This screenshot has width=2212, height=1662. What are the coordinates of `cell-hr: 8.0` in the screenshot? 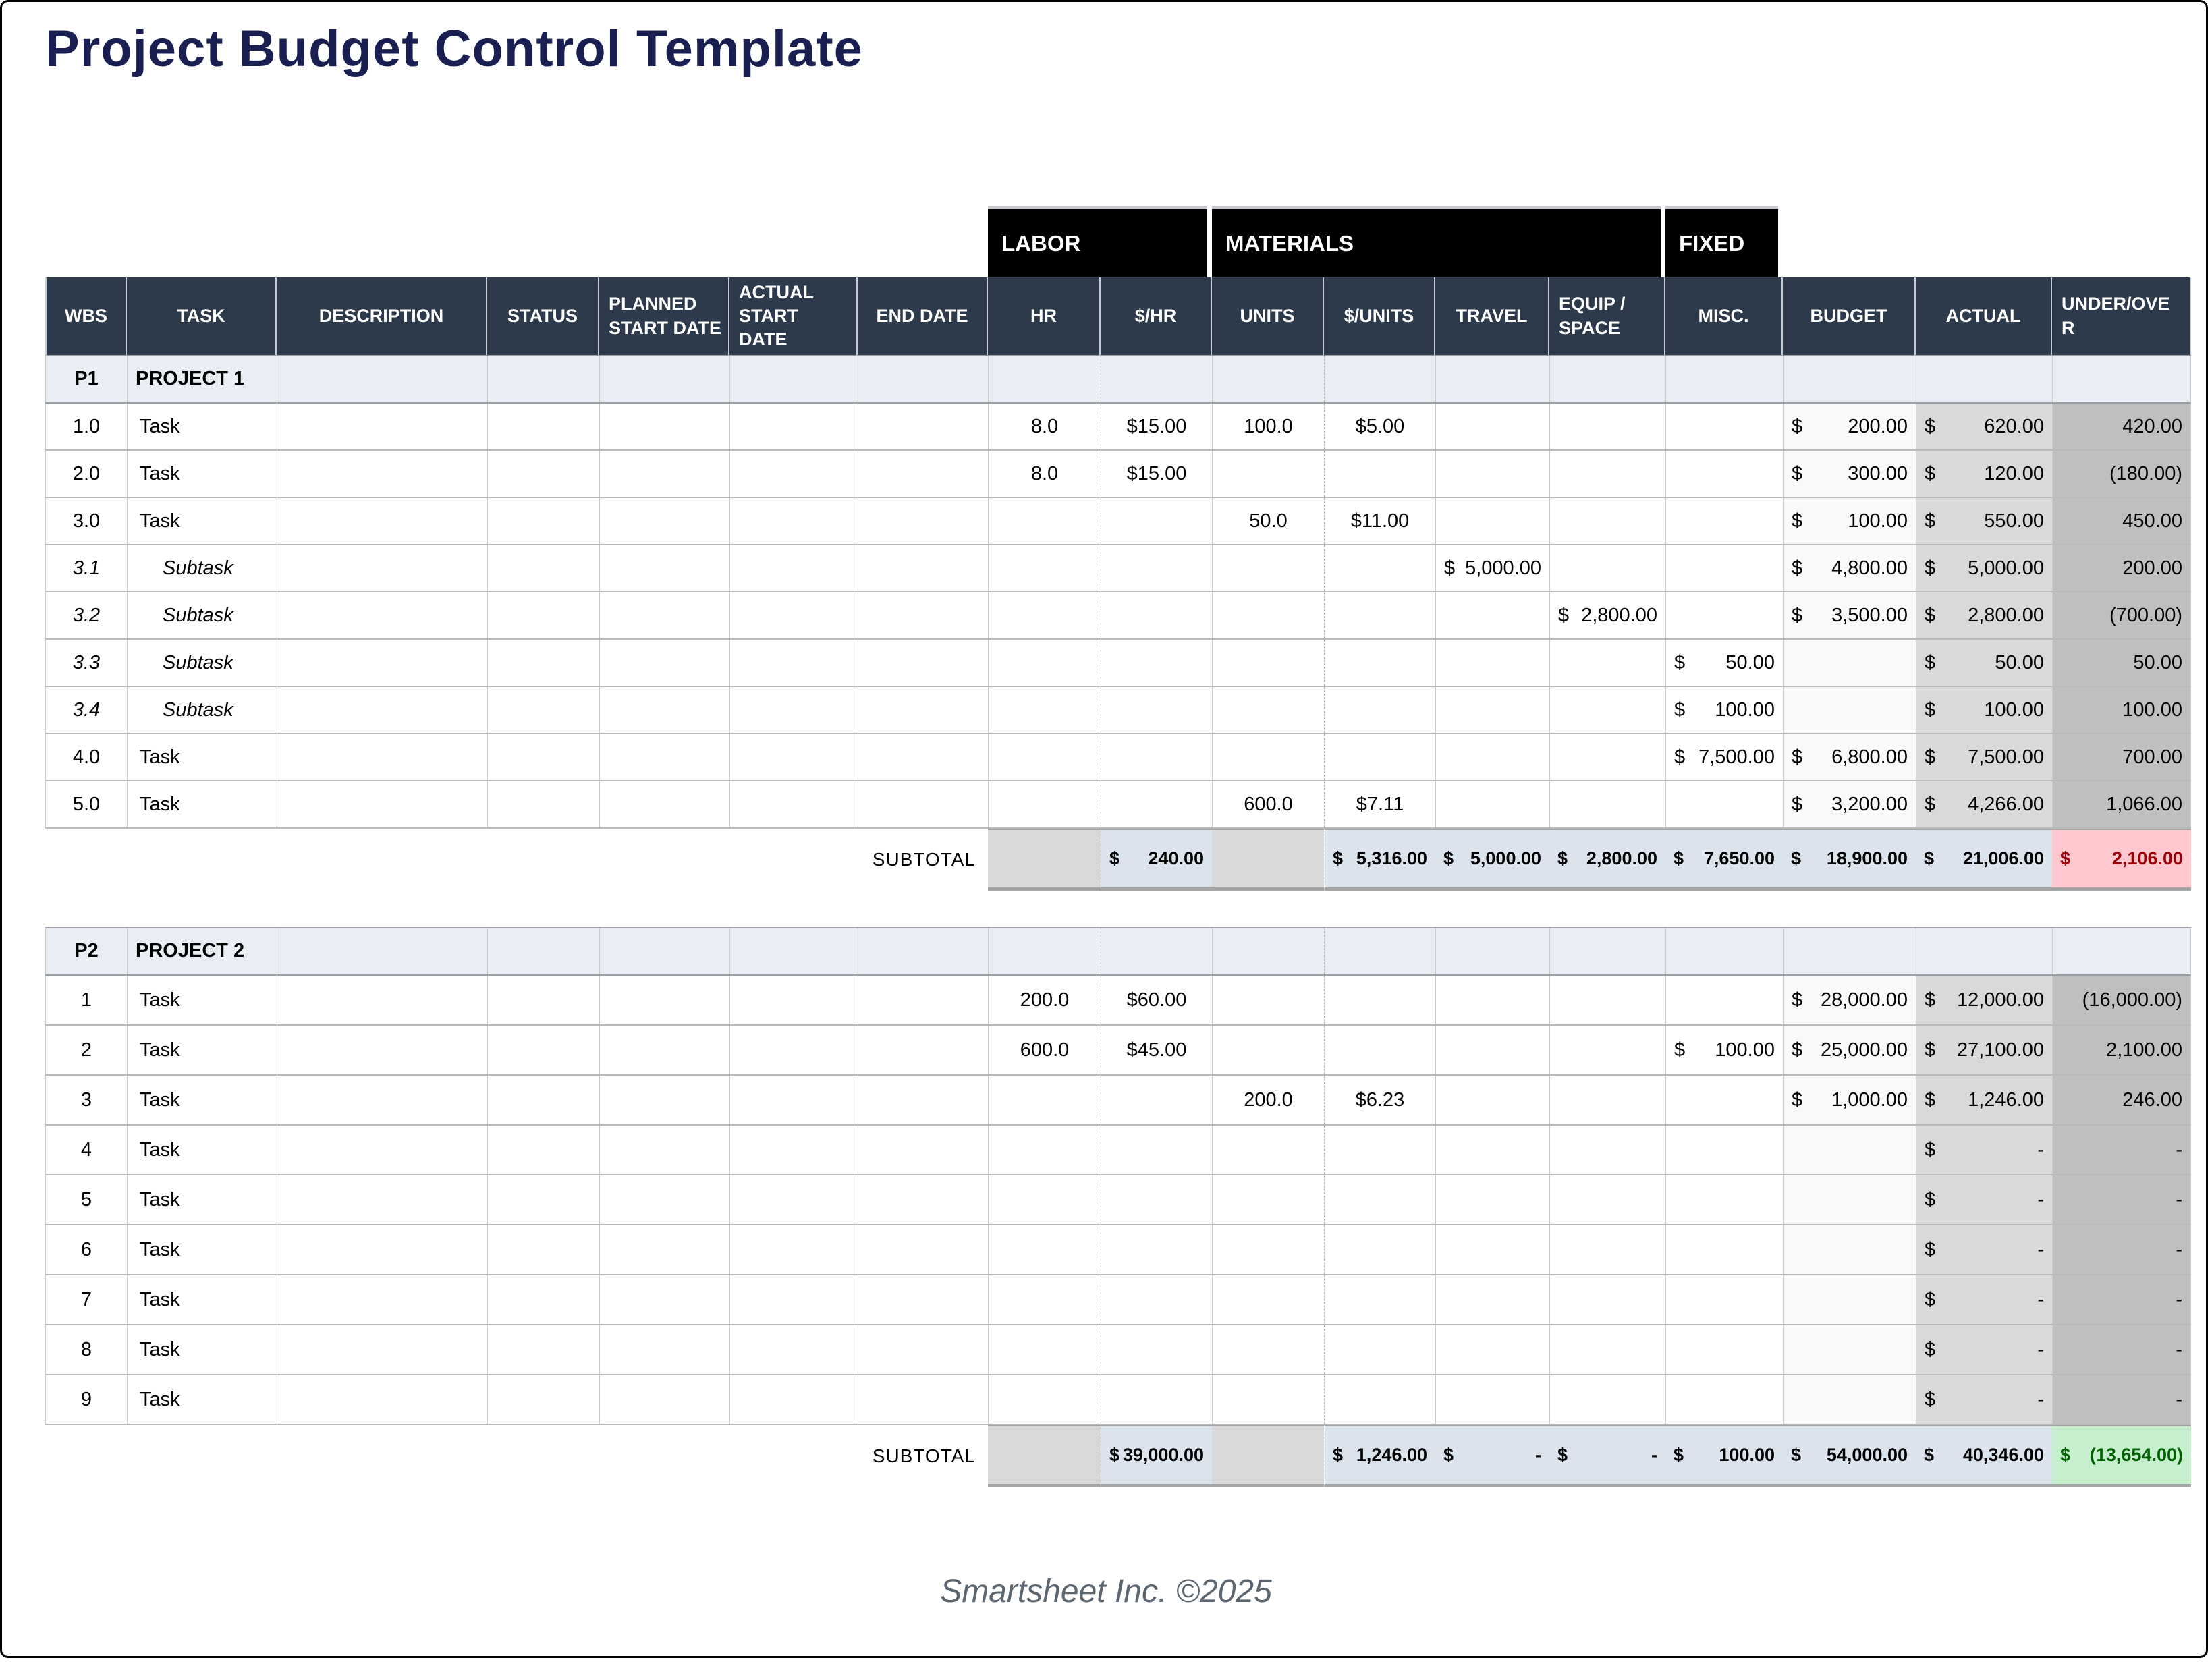 It's located at (1044, 427).